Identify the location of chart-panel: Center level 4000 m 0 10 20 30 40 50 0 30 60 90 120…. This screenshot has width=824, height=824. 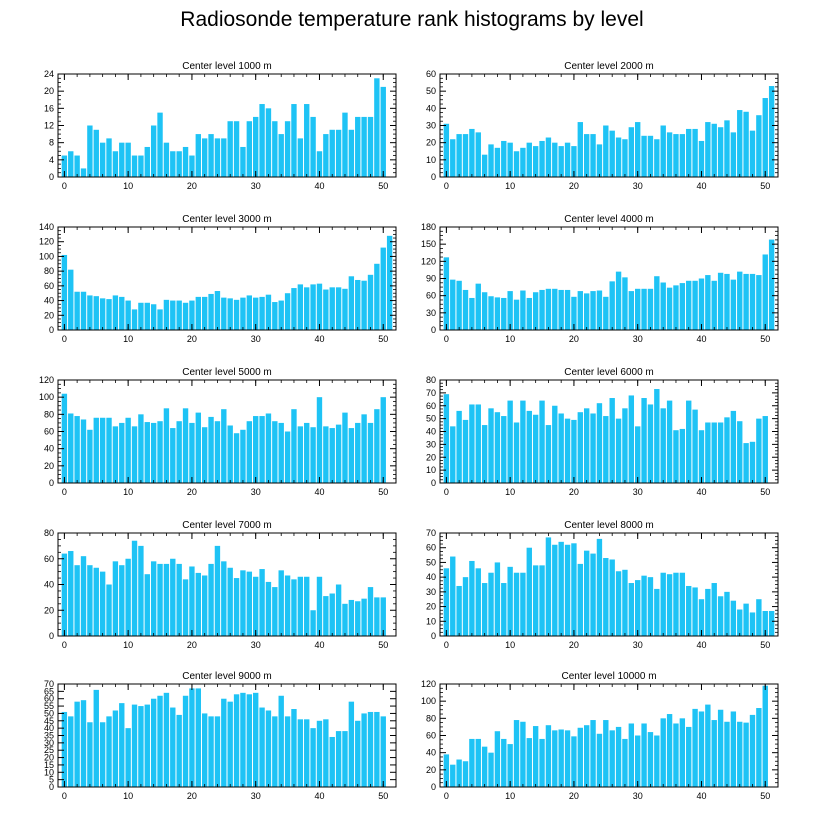
(600, 279).